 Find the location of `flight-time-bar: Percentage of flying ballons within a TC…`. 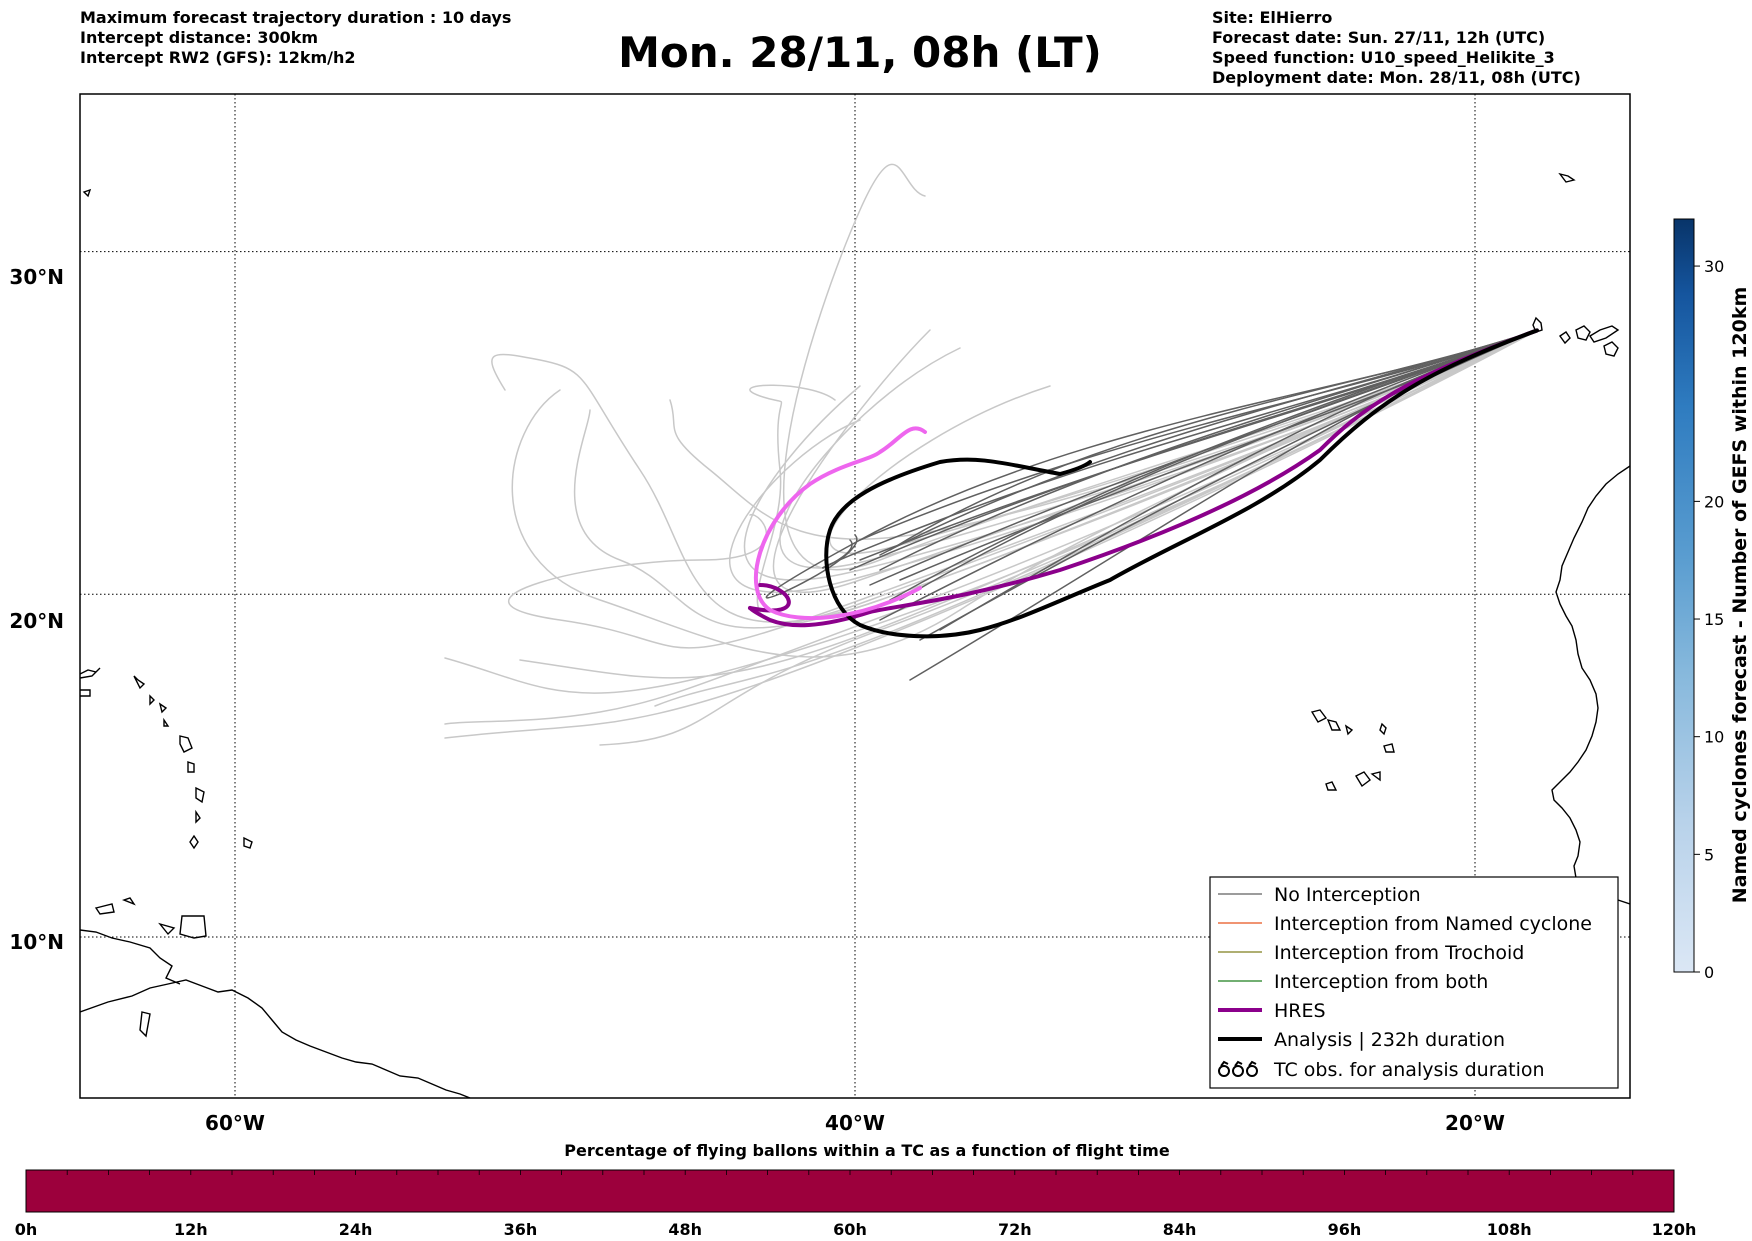

flight-time-bar: Percentage of flying ballons within a TC… is located at coordinates (856, 1190).